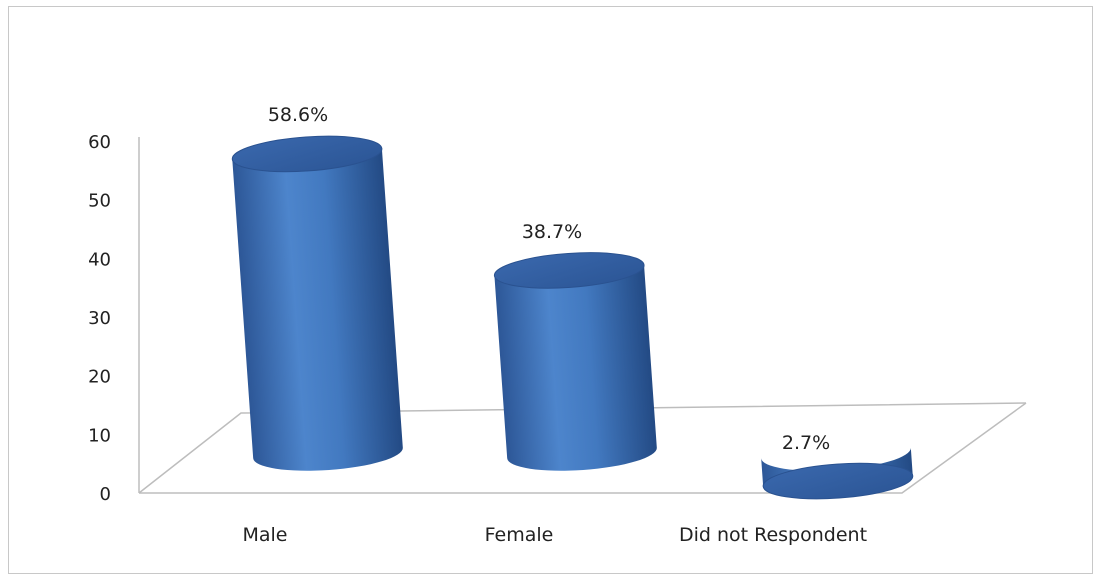 This screenshot has height=581, width=1101. What do you see at coordinates (105, 494) in the screenshot?
I see `y-tick-label: 0` at bounding box center [105, 494].